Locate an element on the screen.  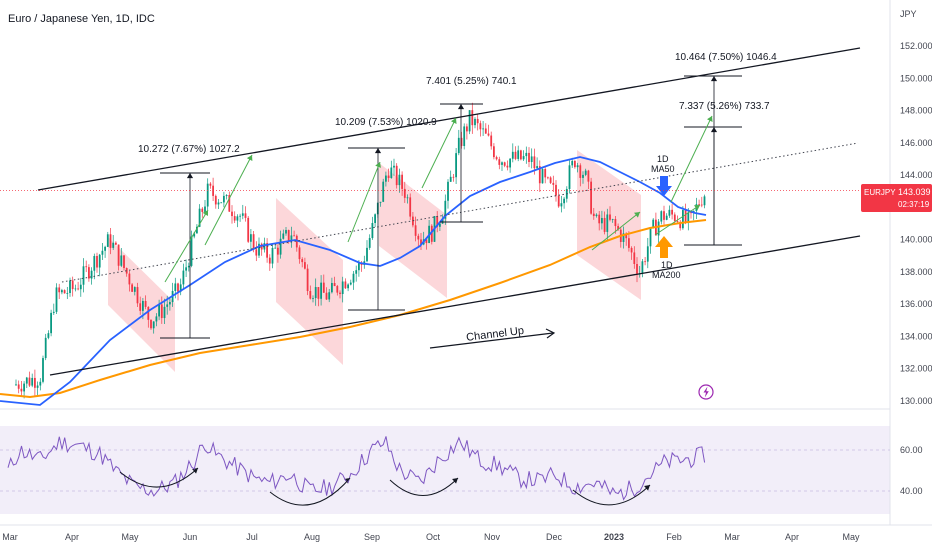
ma50-label-line2: MA50 is located at coordinates (663, 169).